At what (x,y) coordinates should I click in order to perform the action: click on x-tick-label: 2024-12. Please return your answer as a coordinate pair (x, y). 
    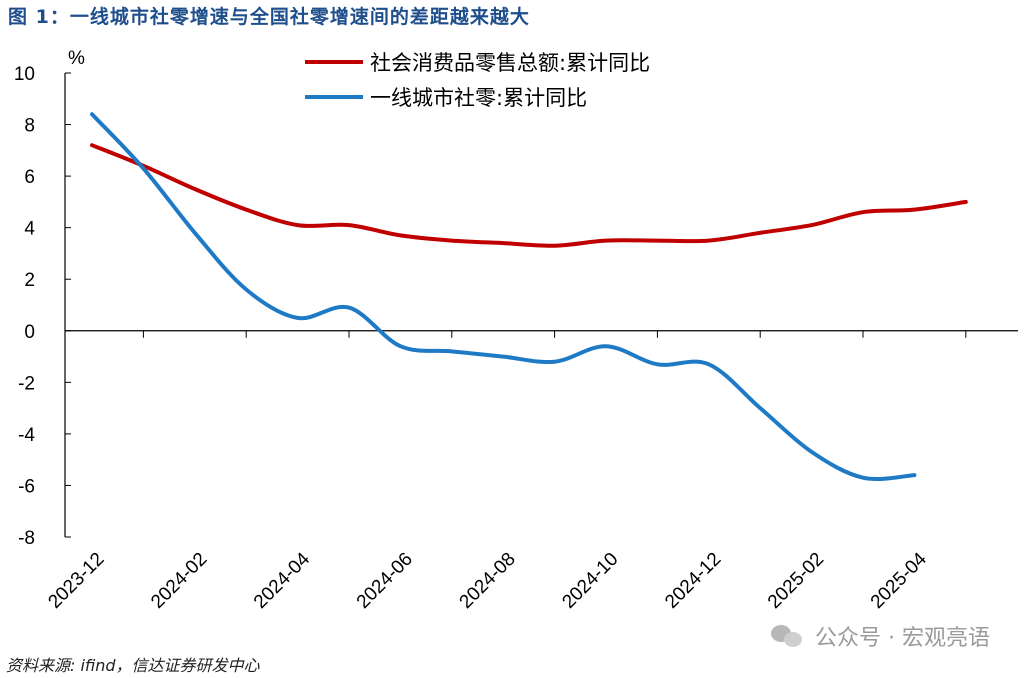
    Looking at the image, I should click on (693, 581).